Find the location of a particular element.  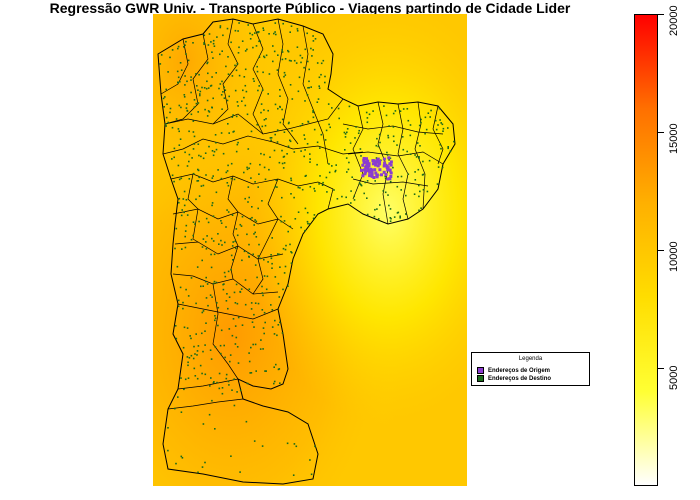

legend-item-destination: Endereços de Destino is located at coordinates (514, 378).